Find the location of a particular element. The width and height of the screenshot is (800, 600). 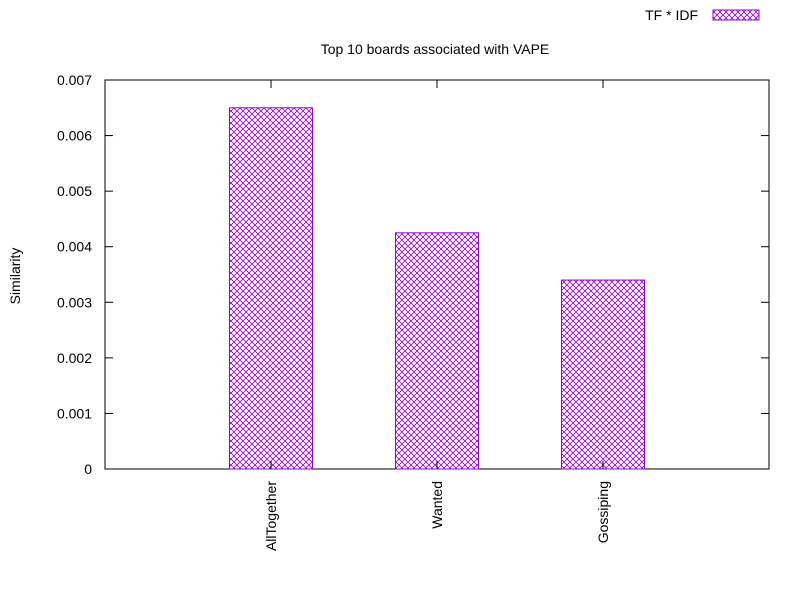

x-tick-label: Gossiping is located at coordinates (603, 512).